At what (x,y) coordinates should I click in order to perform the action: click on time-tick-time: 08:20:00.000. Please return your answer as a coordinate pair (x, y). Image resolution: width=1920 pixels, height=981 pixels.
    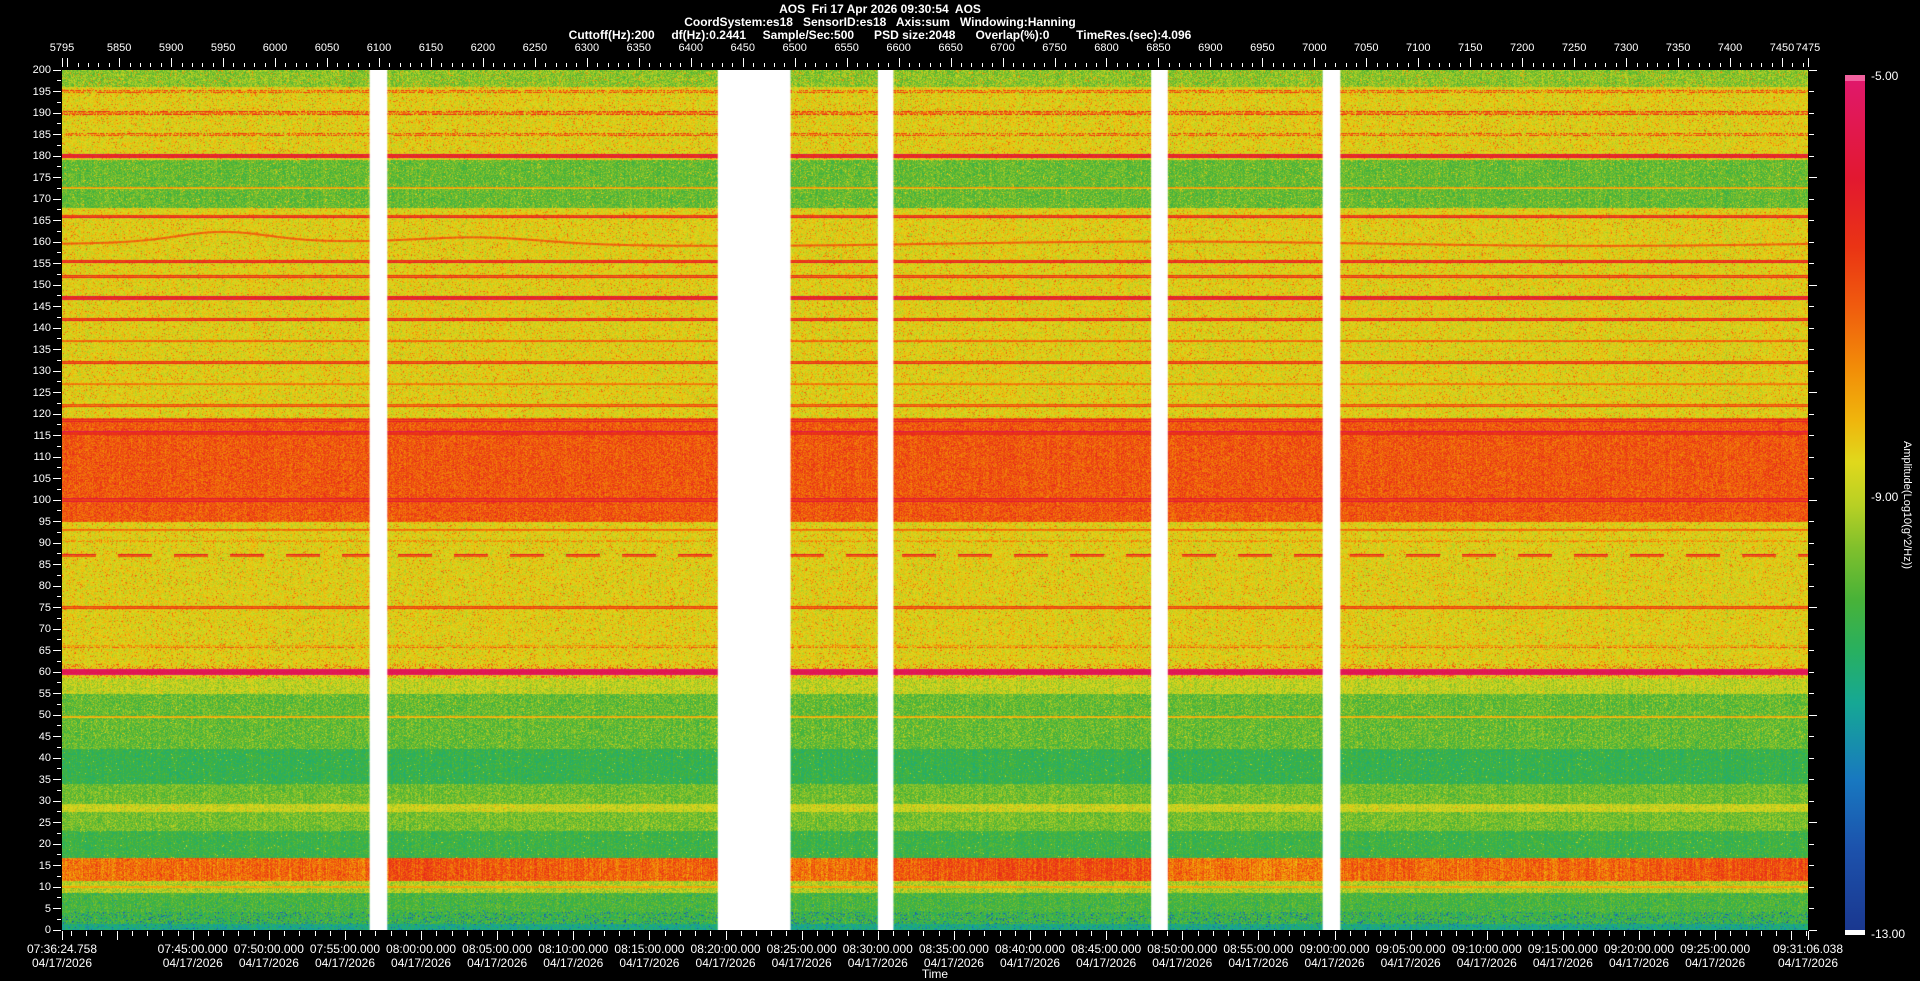
    Looking at the image, I should click on (725, 949).